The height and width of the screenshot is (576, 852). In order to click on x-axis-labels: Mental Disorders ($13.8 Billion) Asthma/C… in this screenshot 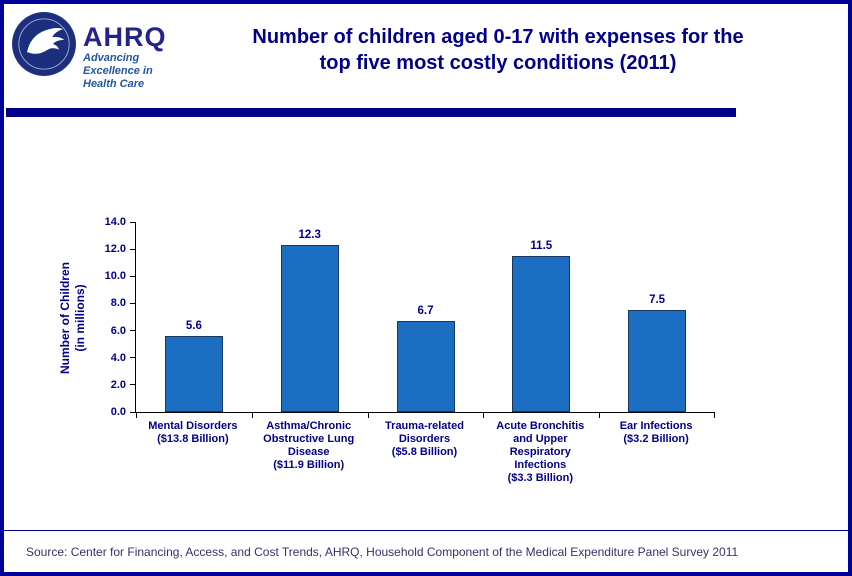, I will do `click(425, 465)`.